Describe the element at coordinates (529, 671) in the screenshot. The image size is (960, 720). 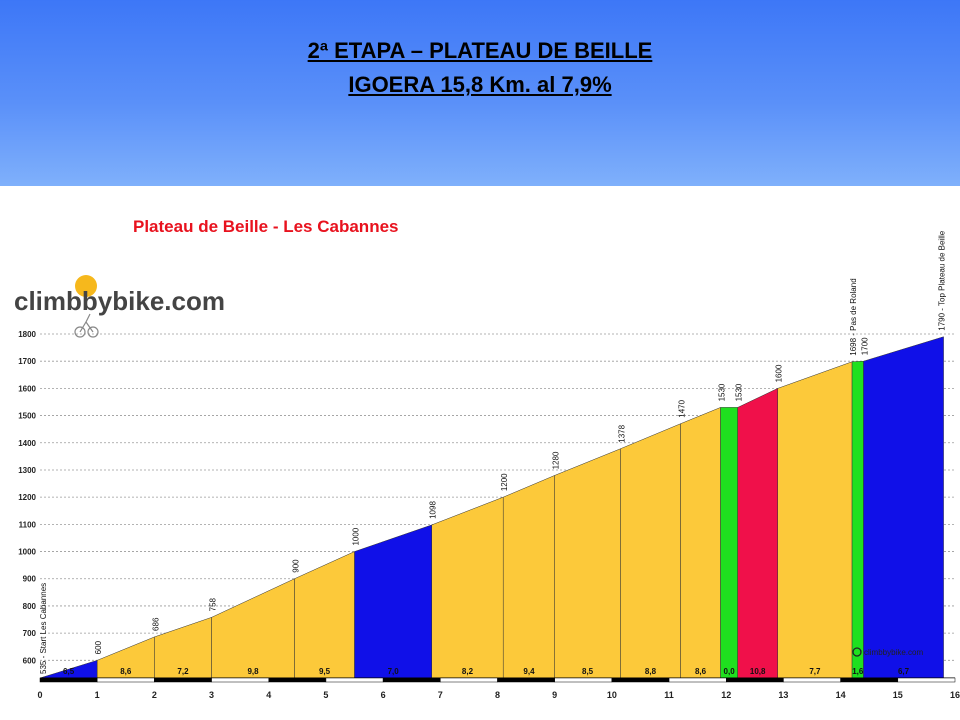
I see `gradient-label: 9,4` at that location.